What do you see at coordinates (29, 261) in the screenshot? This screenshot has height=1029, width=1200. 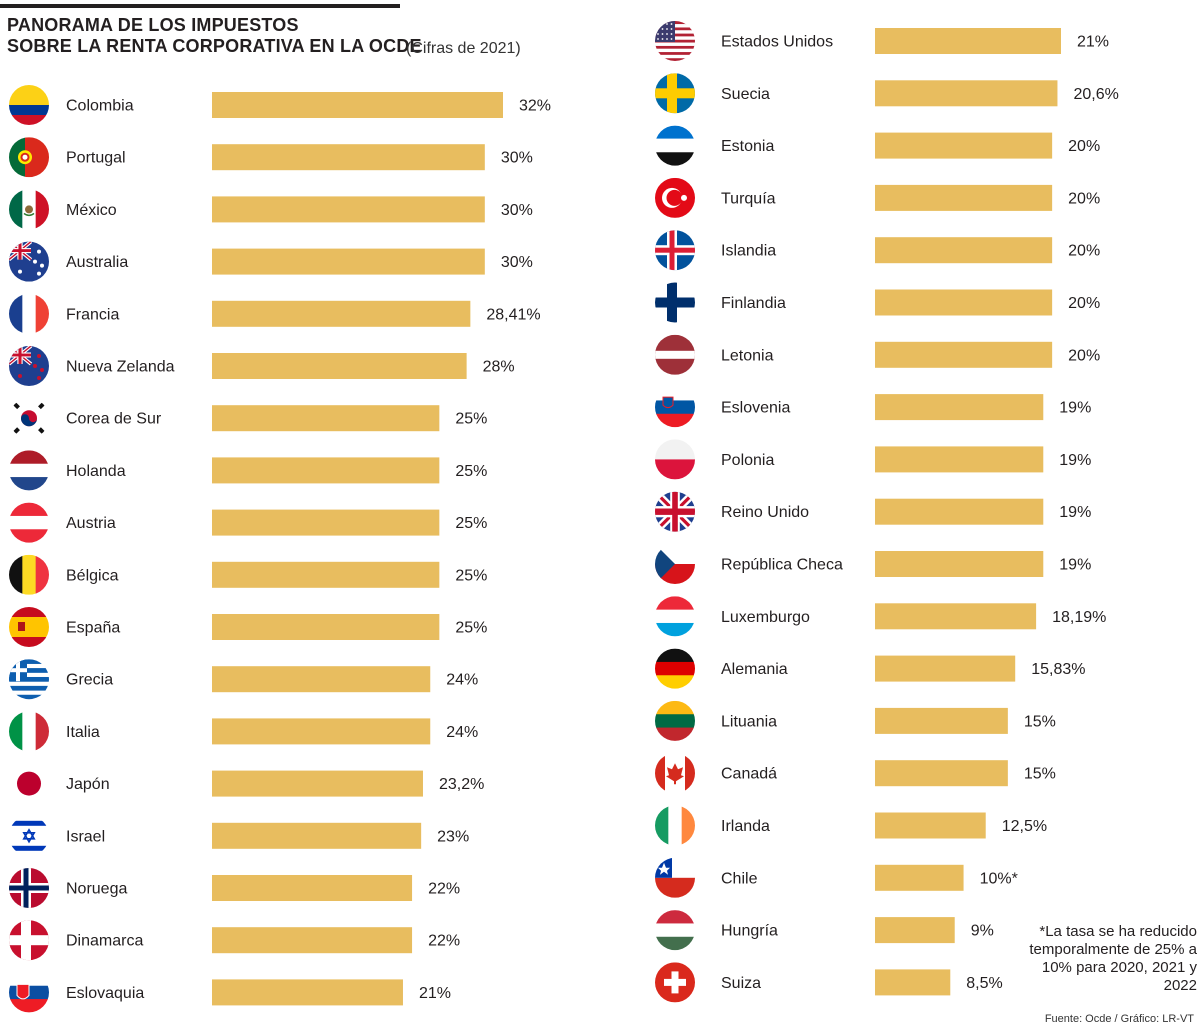 I see `australia-flag-icon` at bounding box center [29, 261].